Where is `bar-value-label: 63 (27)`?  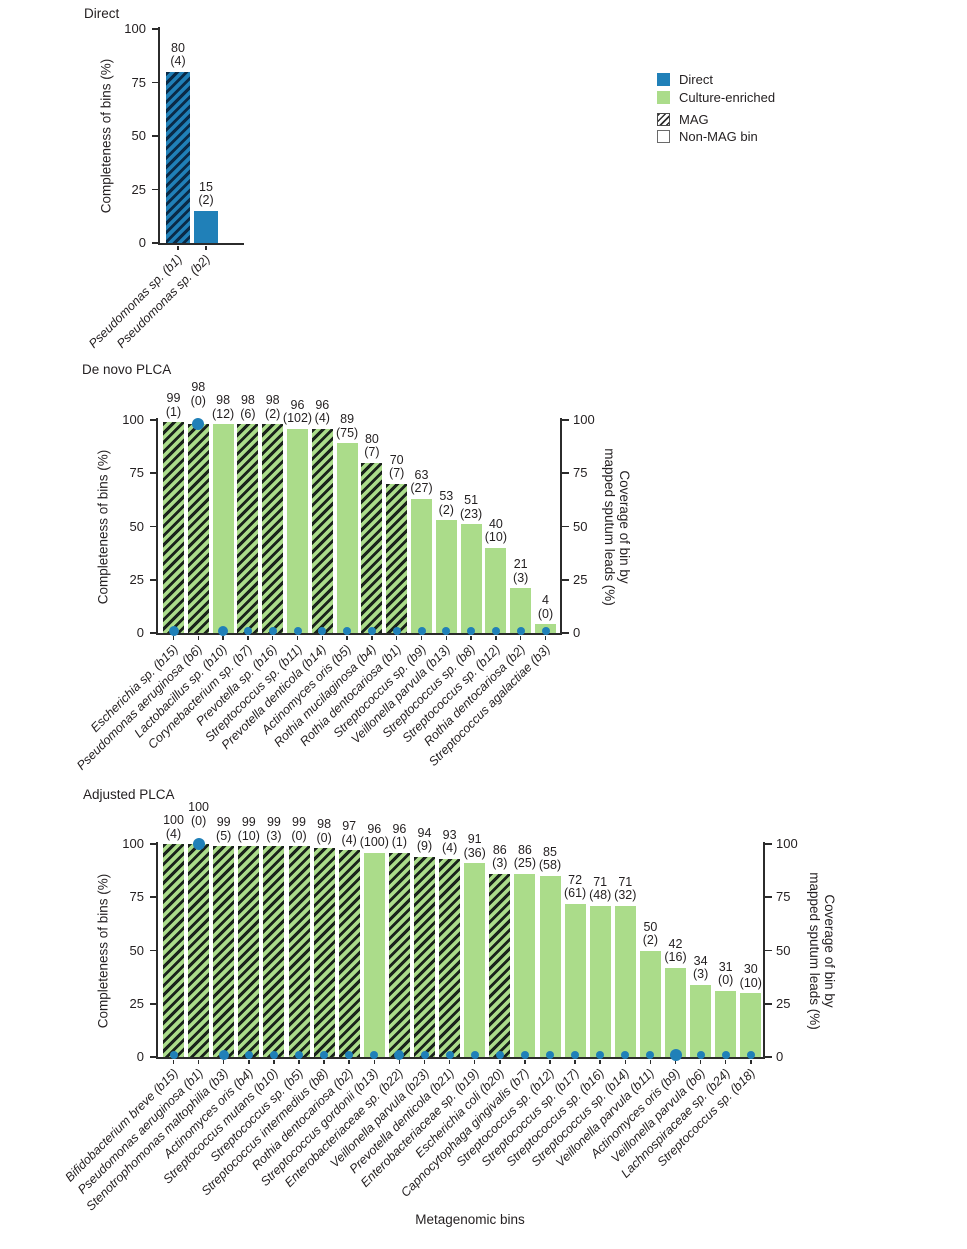 bar-value-label: 63 (27) is located at coordinates (422, 481).